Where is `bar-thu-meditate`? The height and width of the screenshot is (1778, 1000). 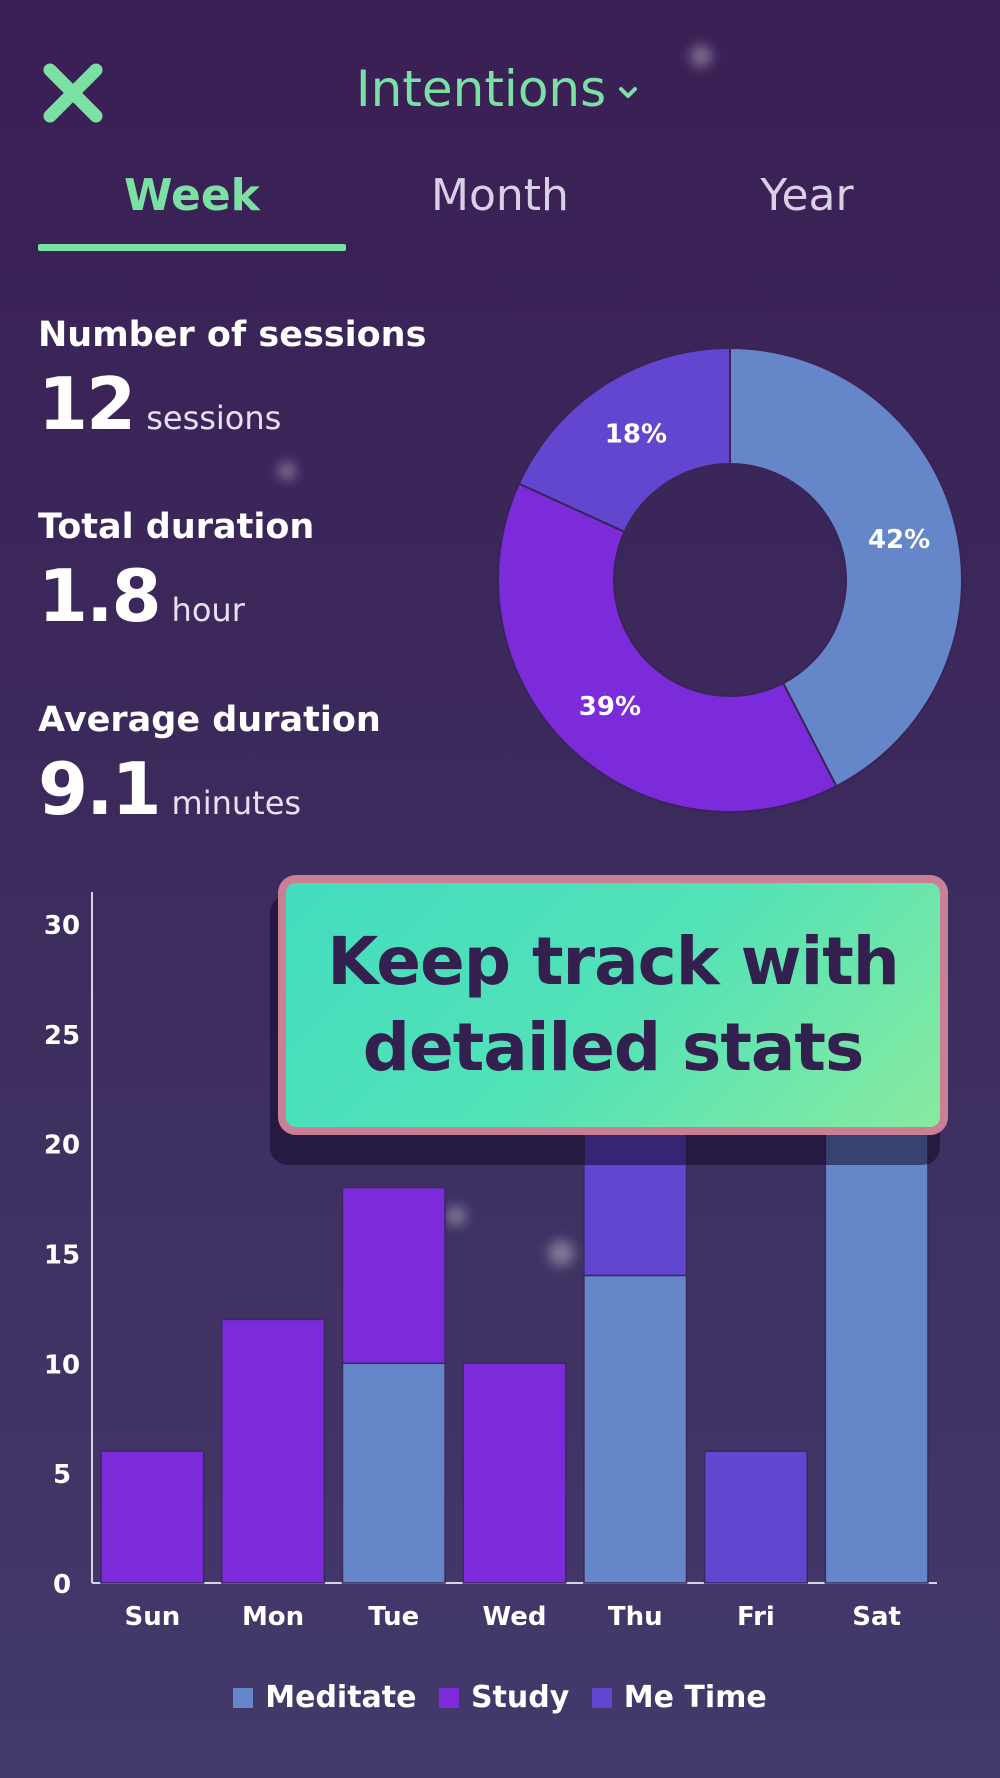
bar-thu-meditate is located at coordinates (635, 1429).